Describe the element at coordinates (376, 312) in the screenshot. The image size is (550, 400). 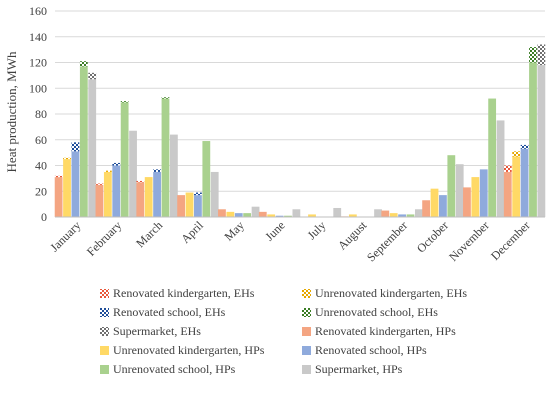
I see `legend-label: Unrenovated school, EHs` at that location.